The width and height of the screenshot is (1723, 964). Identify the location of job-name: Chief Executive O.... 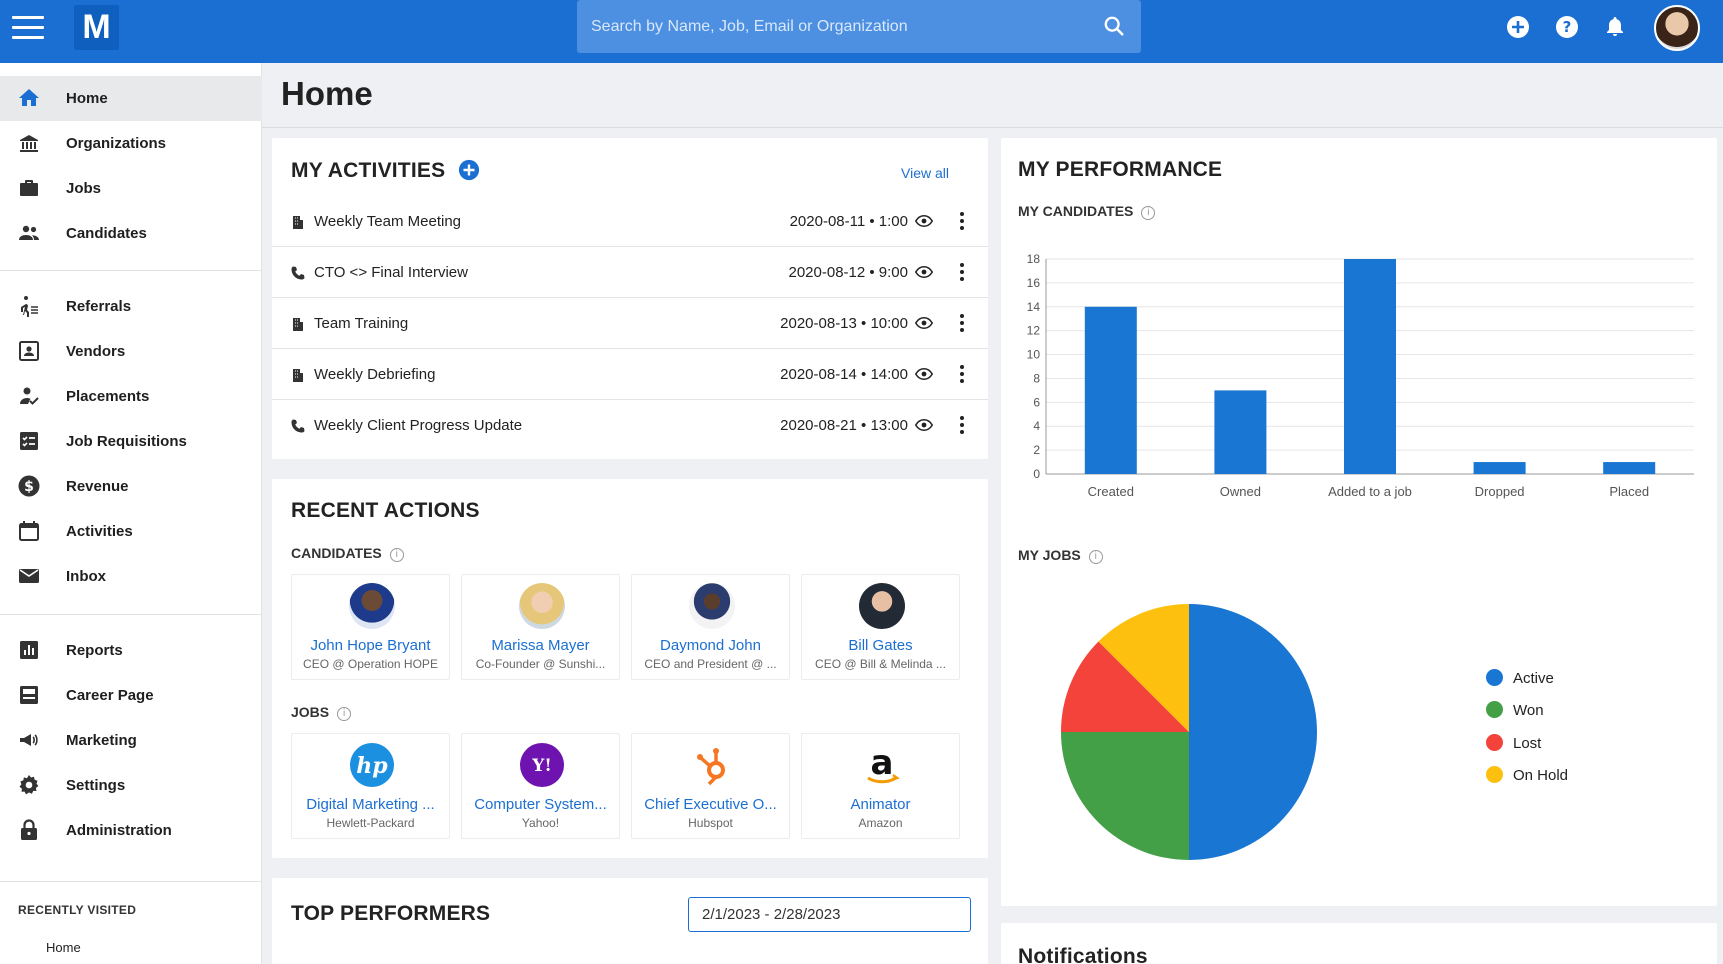
(710, 804).